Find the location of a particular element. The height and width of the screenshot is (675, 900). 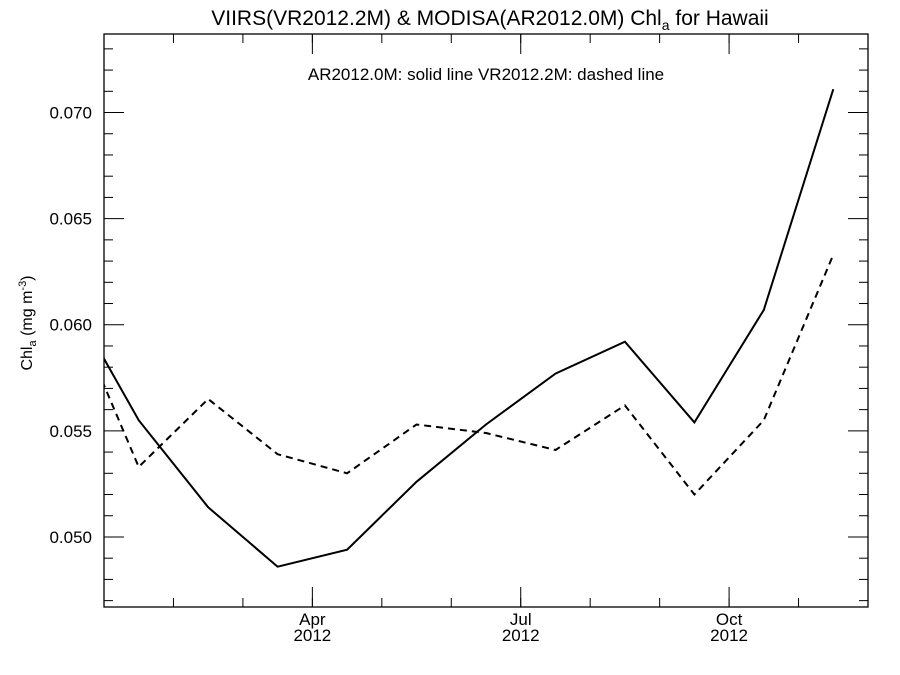

y-tick-label: 0.060 is located at coordinates (70, 325).